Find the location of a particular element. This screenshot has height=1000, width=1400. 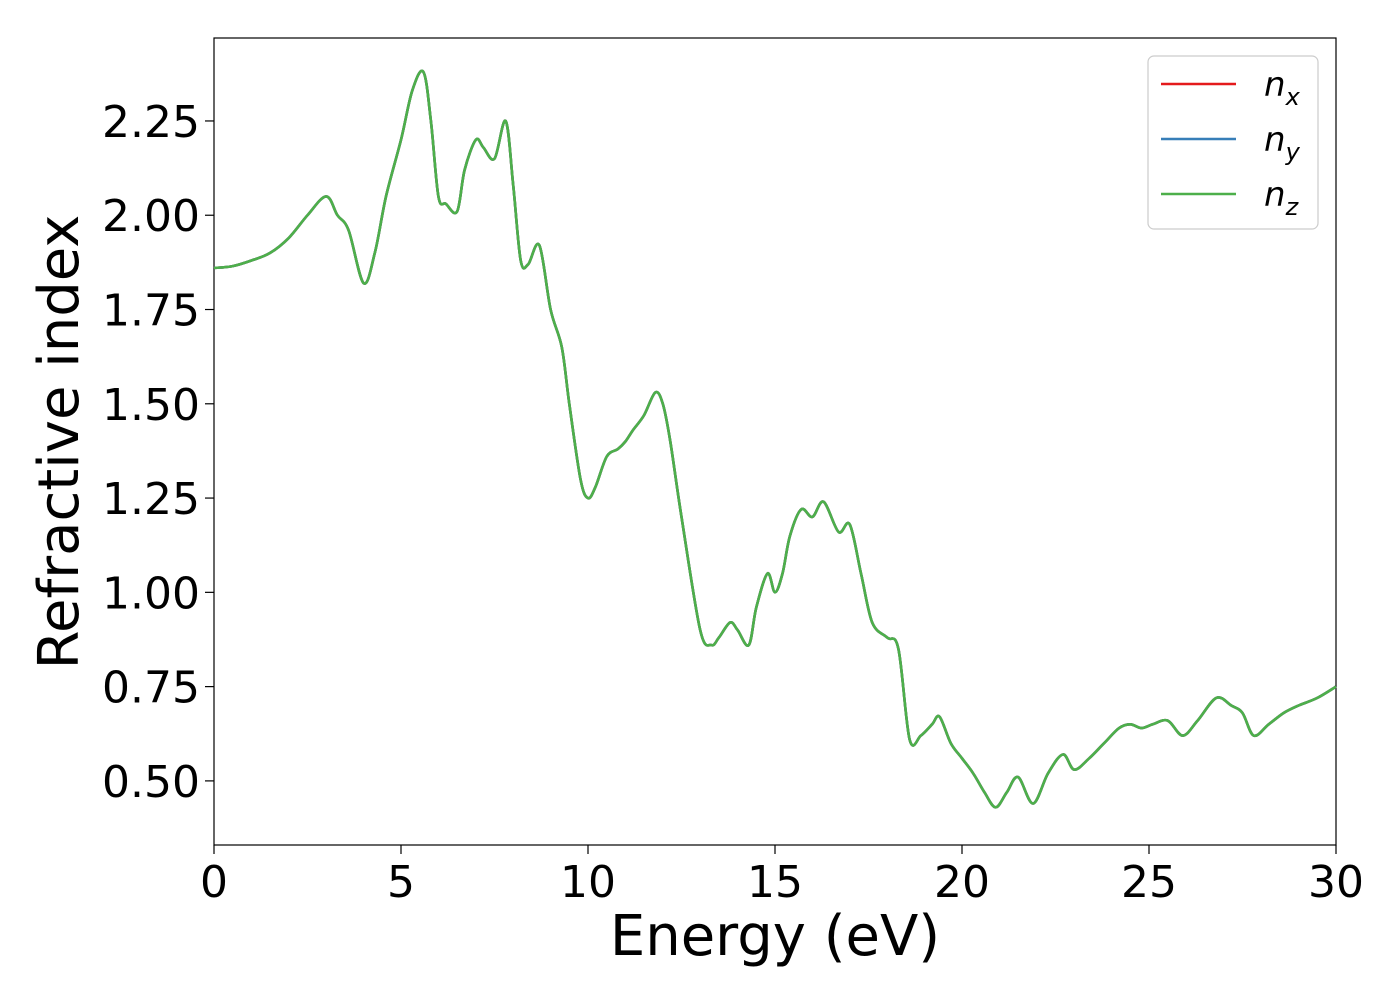

y-axis-ticks: 0.50 0.75 1.00 1.25 1.50 1.75 2.00 2.25 is located at coordinates (158, 452).